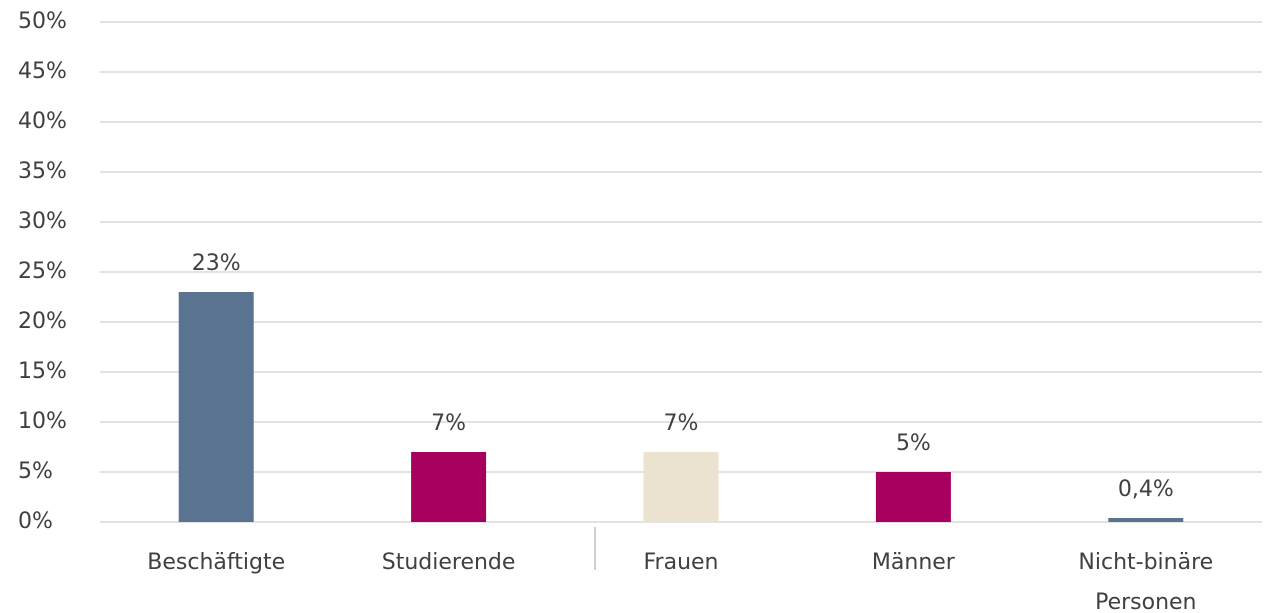 Image resolution: width=1267 pixels, height=613 pixels. I want to click on y-tick-label: 25%, so click(42, 271).